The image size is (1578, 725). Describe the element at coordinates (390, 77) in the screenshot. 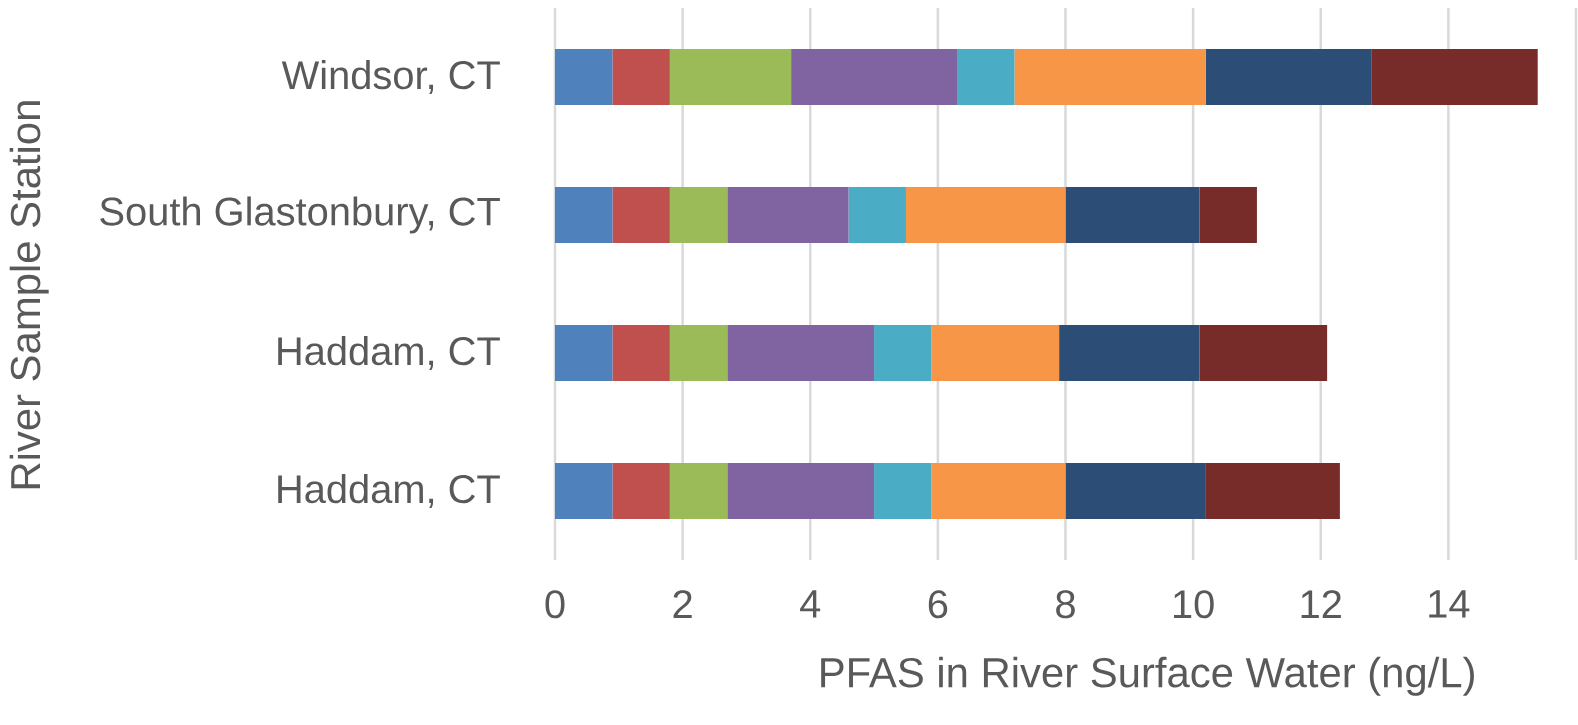

I see `y-tick-label: Windsor, CT` at that location.